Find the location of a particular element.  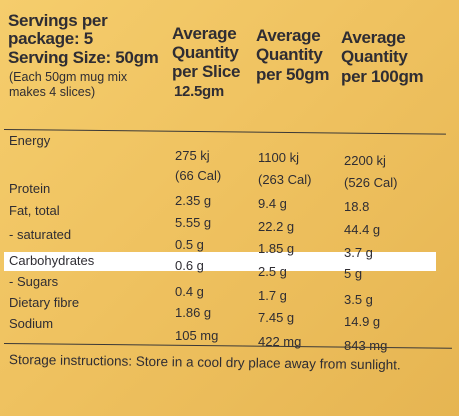

energy-cal-per-slice: (66 Cal) is located at coordinates (198, 175).